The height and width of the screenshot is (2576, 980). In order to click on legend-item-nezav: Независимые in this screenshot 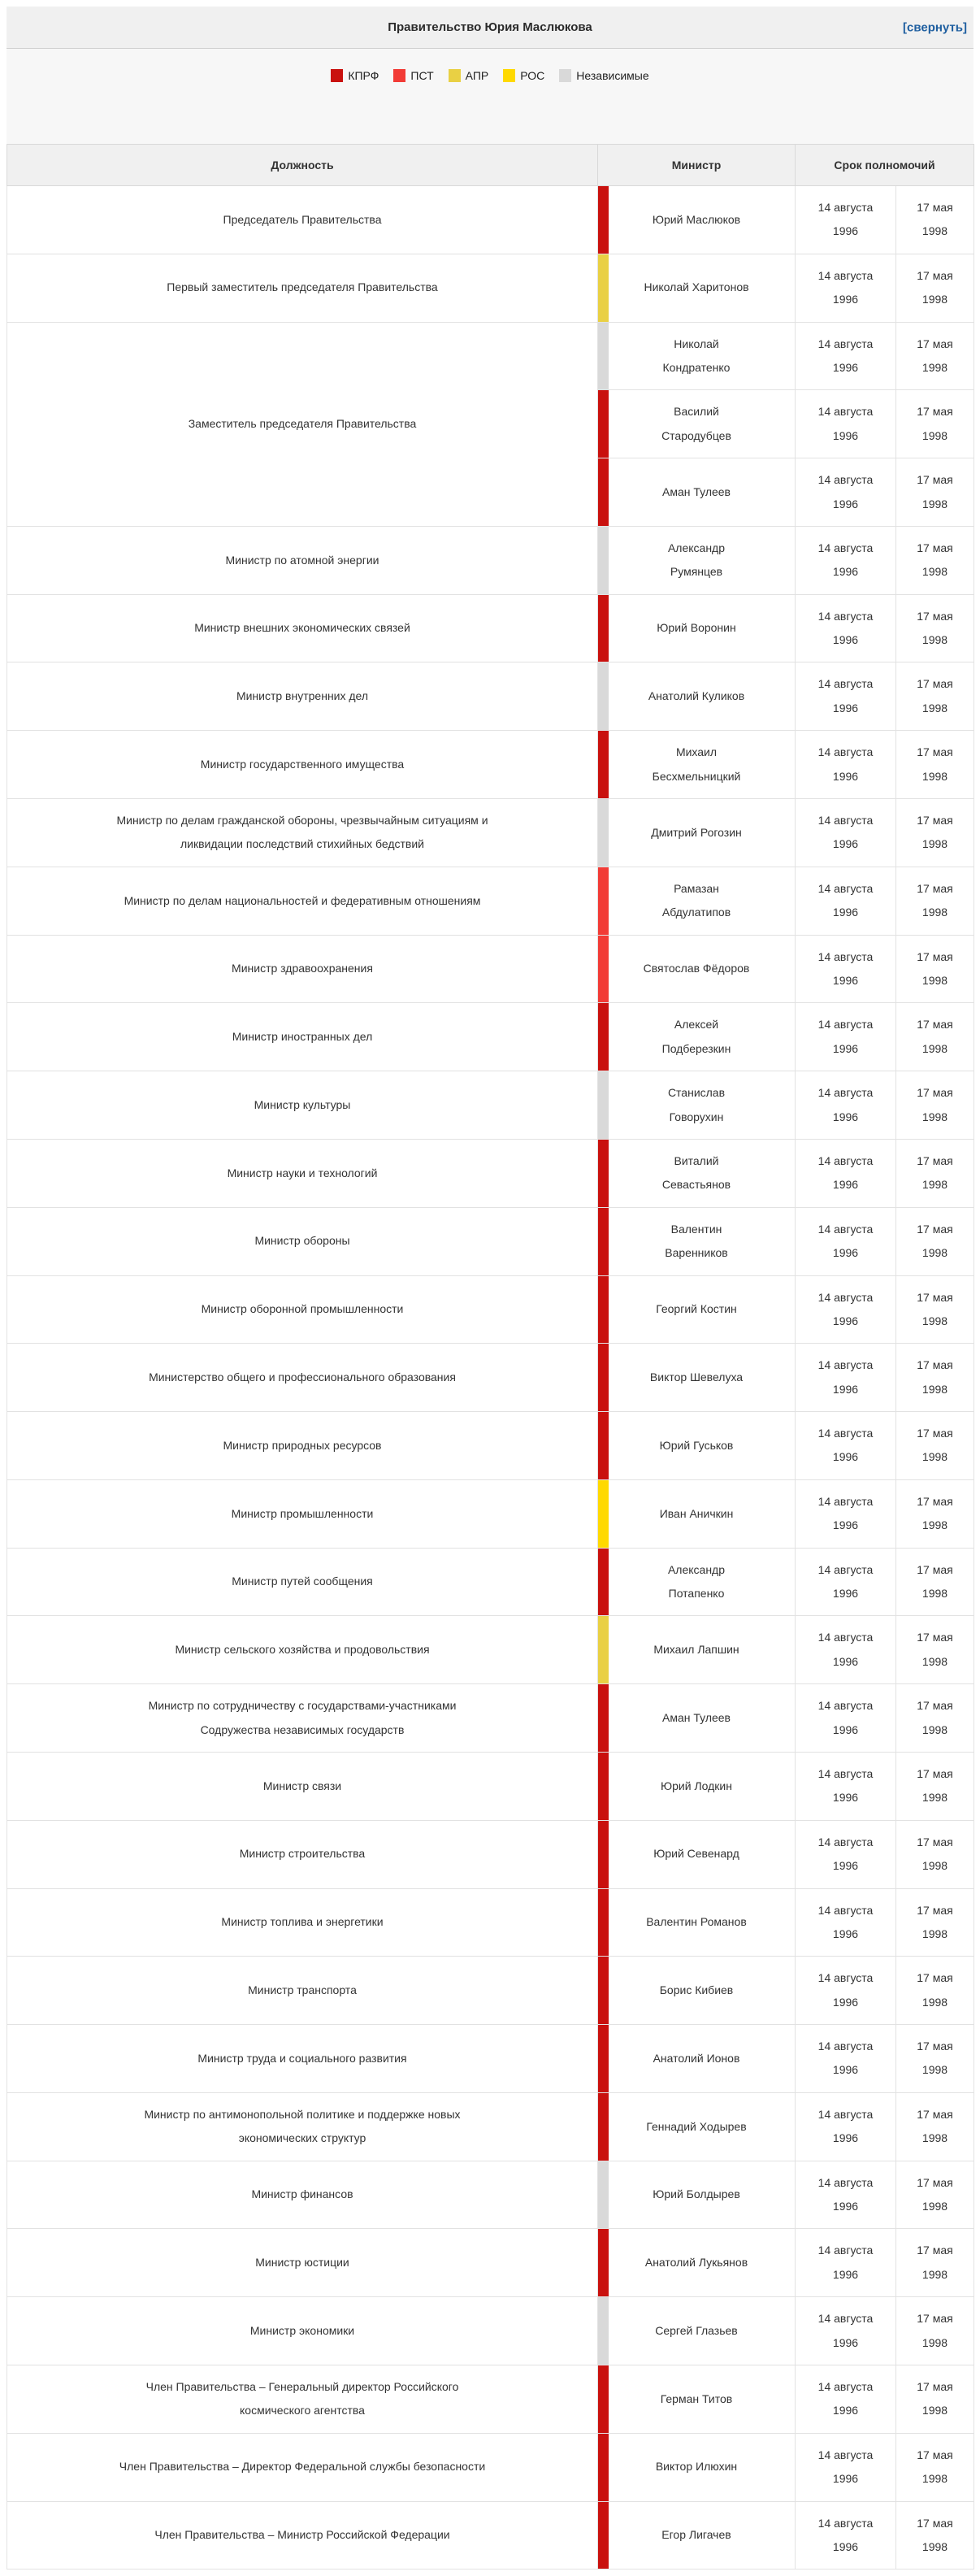, I will do `click(604, 75)`.